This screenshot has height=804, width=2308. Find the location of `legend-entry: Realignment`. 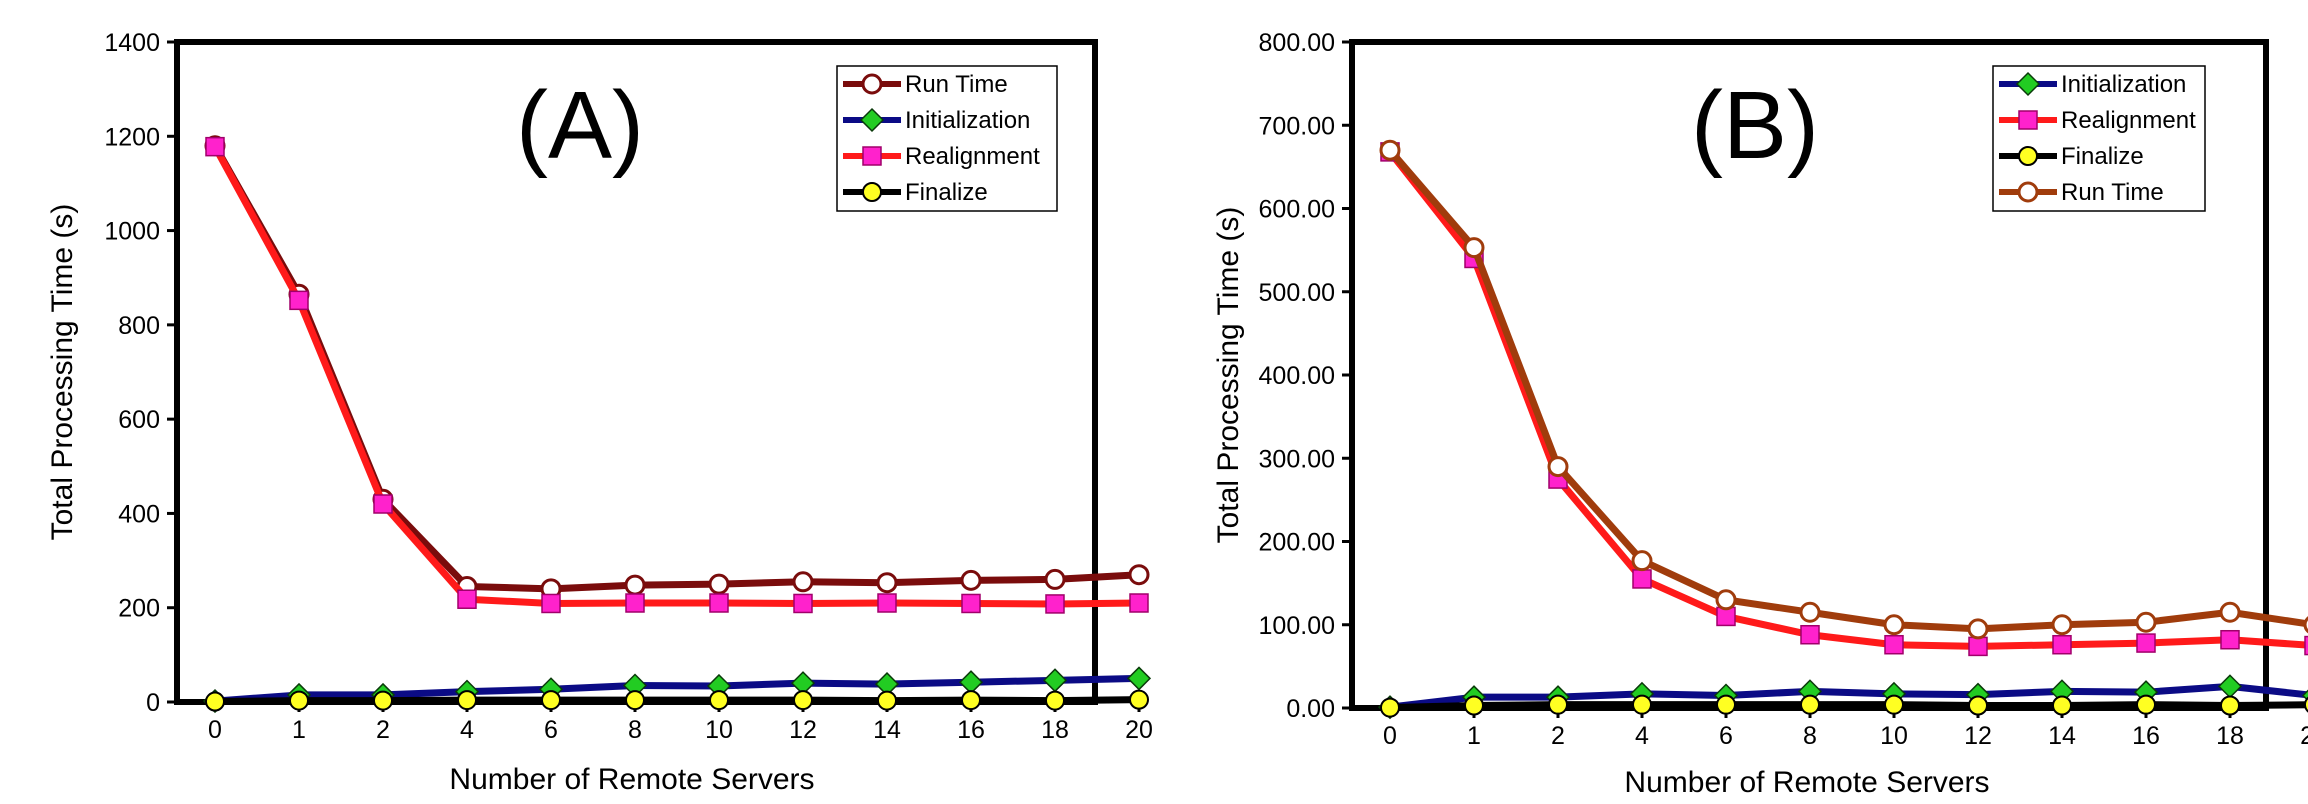

legend-entry: Realignment is located at coordinates (2128, 120).